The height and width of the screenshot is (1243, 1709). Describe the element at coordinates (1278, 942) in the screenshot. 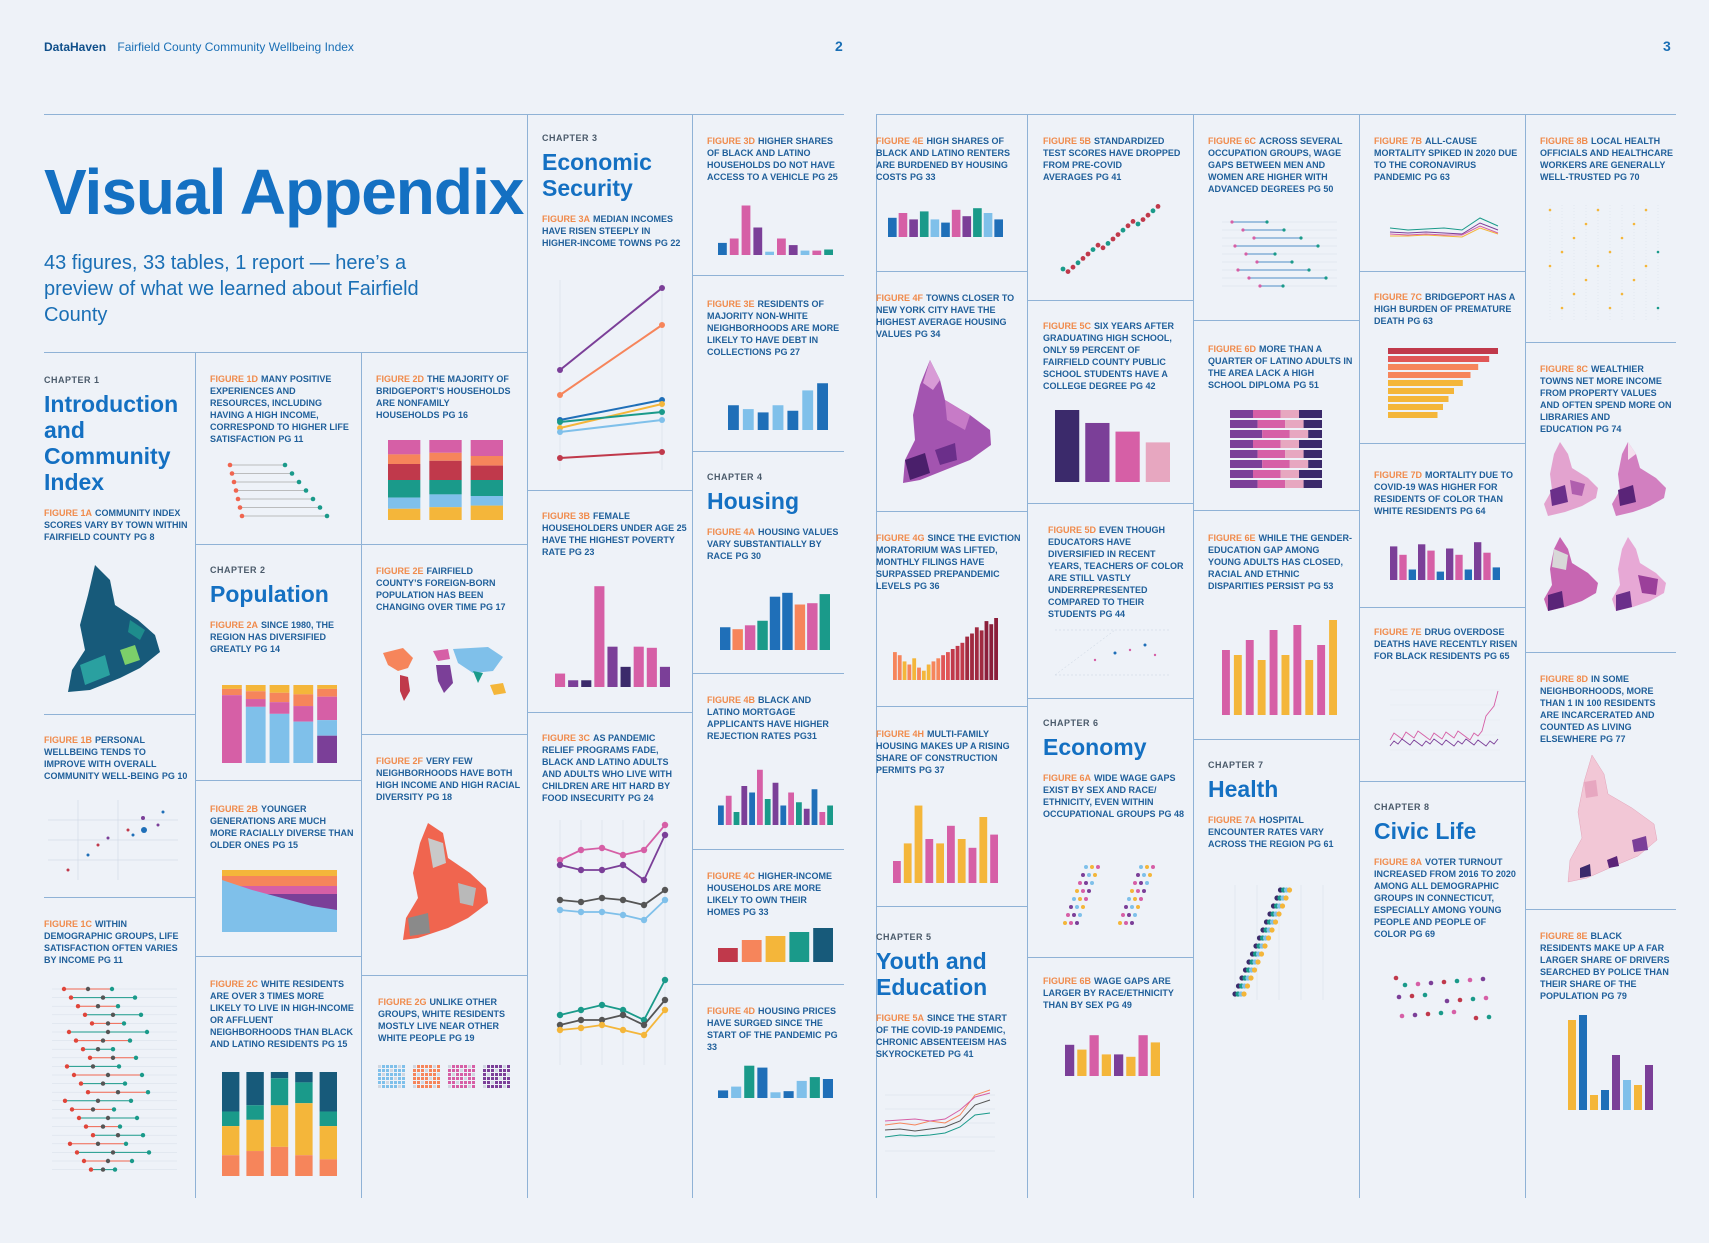

I see `figure-7a-dot-plot` at that location.